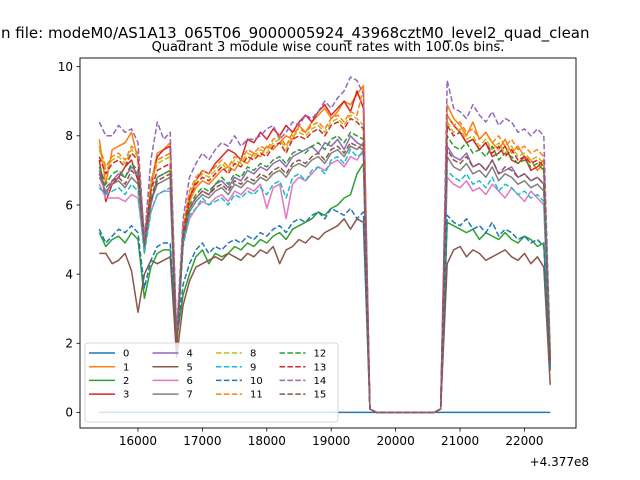  What do you see at coordinates (331, 441) in the screenshot?
I see `x-tick-label: 19000` at bounding box center [331, 441].